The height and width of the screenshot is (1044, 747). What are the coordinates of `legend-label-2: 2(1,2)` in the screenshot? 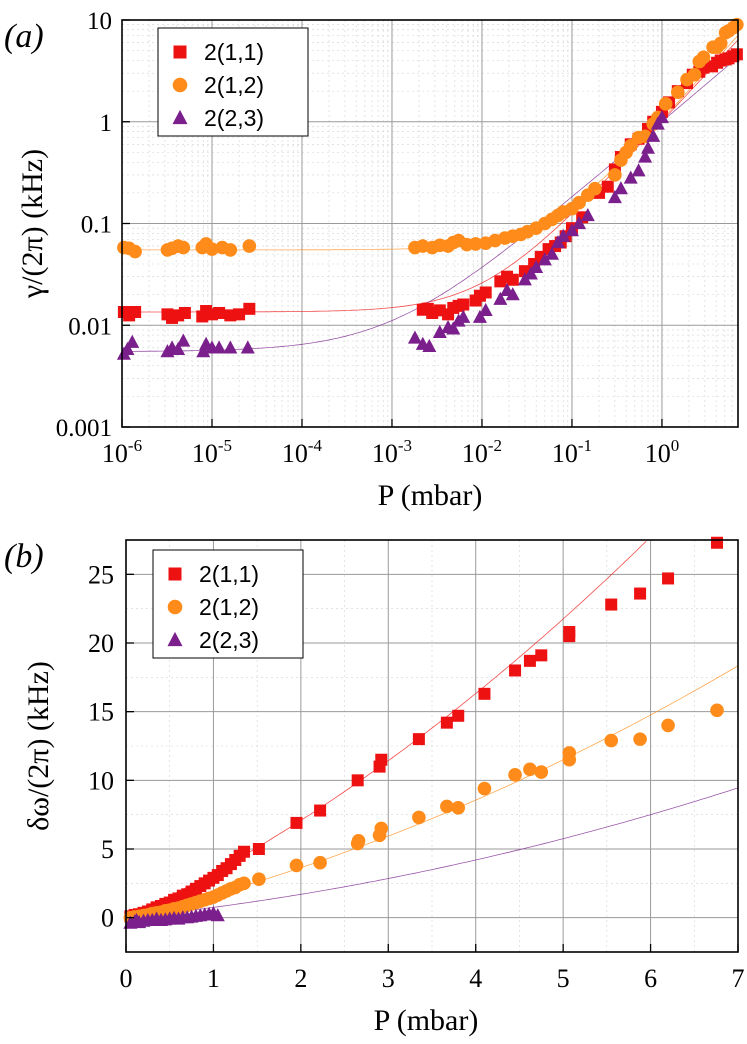 It's located at (229, 607).